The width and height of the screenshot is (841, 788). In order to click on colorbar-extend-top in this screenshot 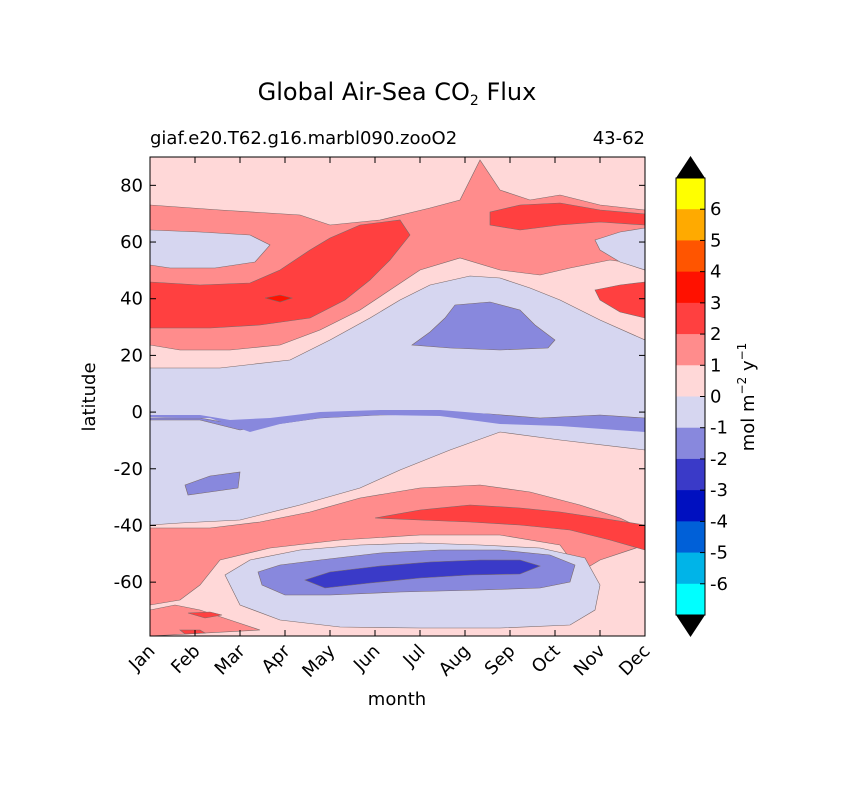, I will do `click(690, 167)`.